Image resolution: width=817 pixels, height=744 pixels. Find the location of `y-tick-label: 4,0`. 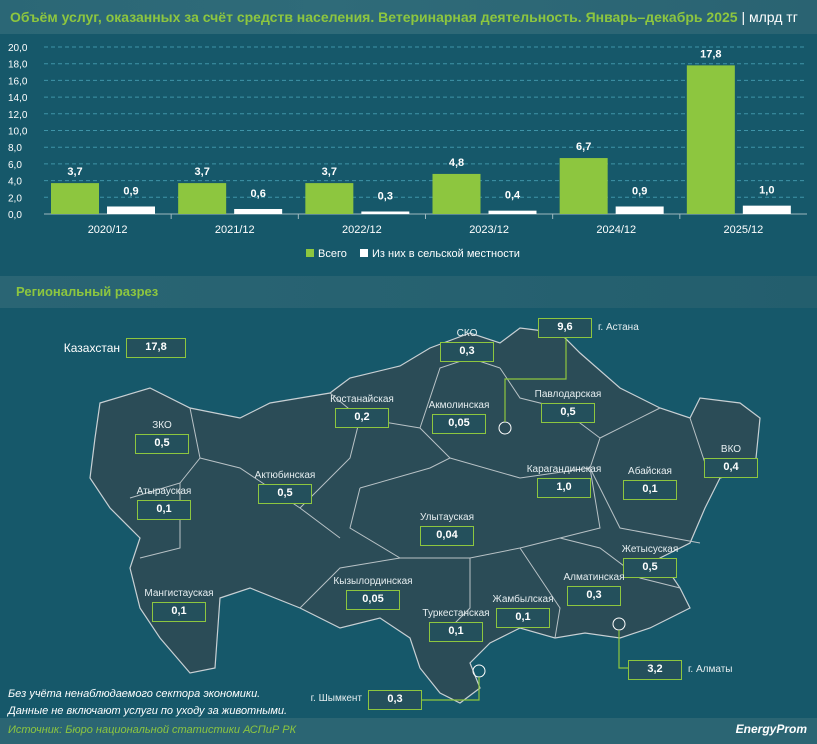

y-tick-label: 4,0 is located at coordinates (15, 182).